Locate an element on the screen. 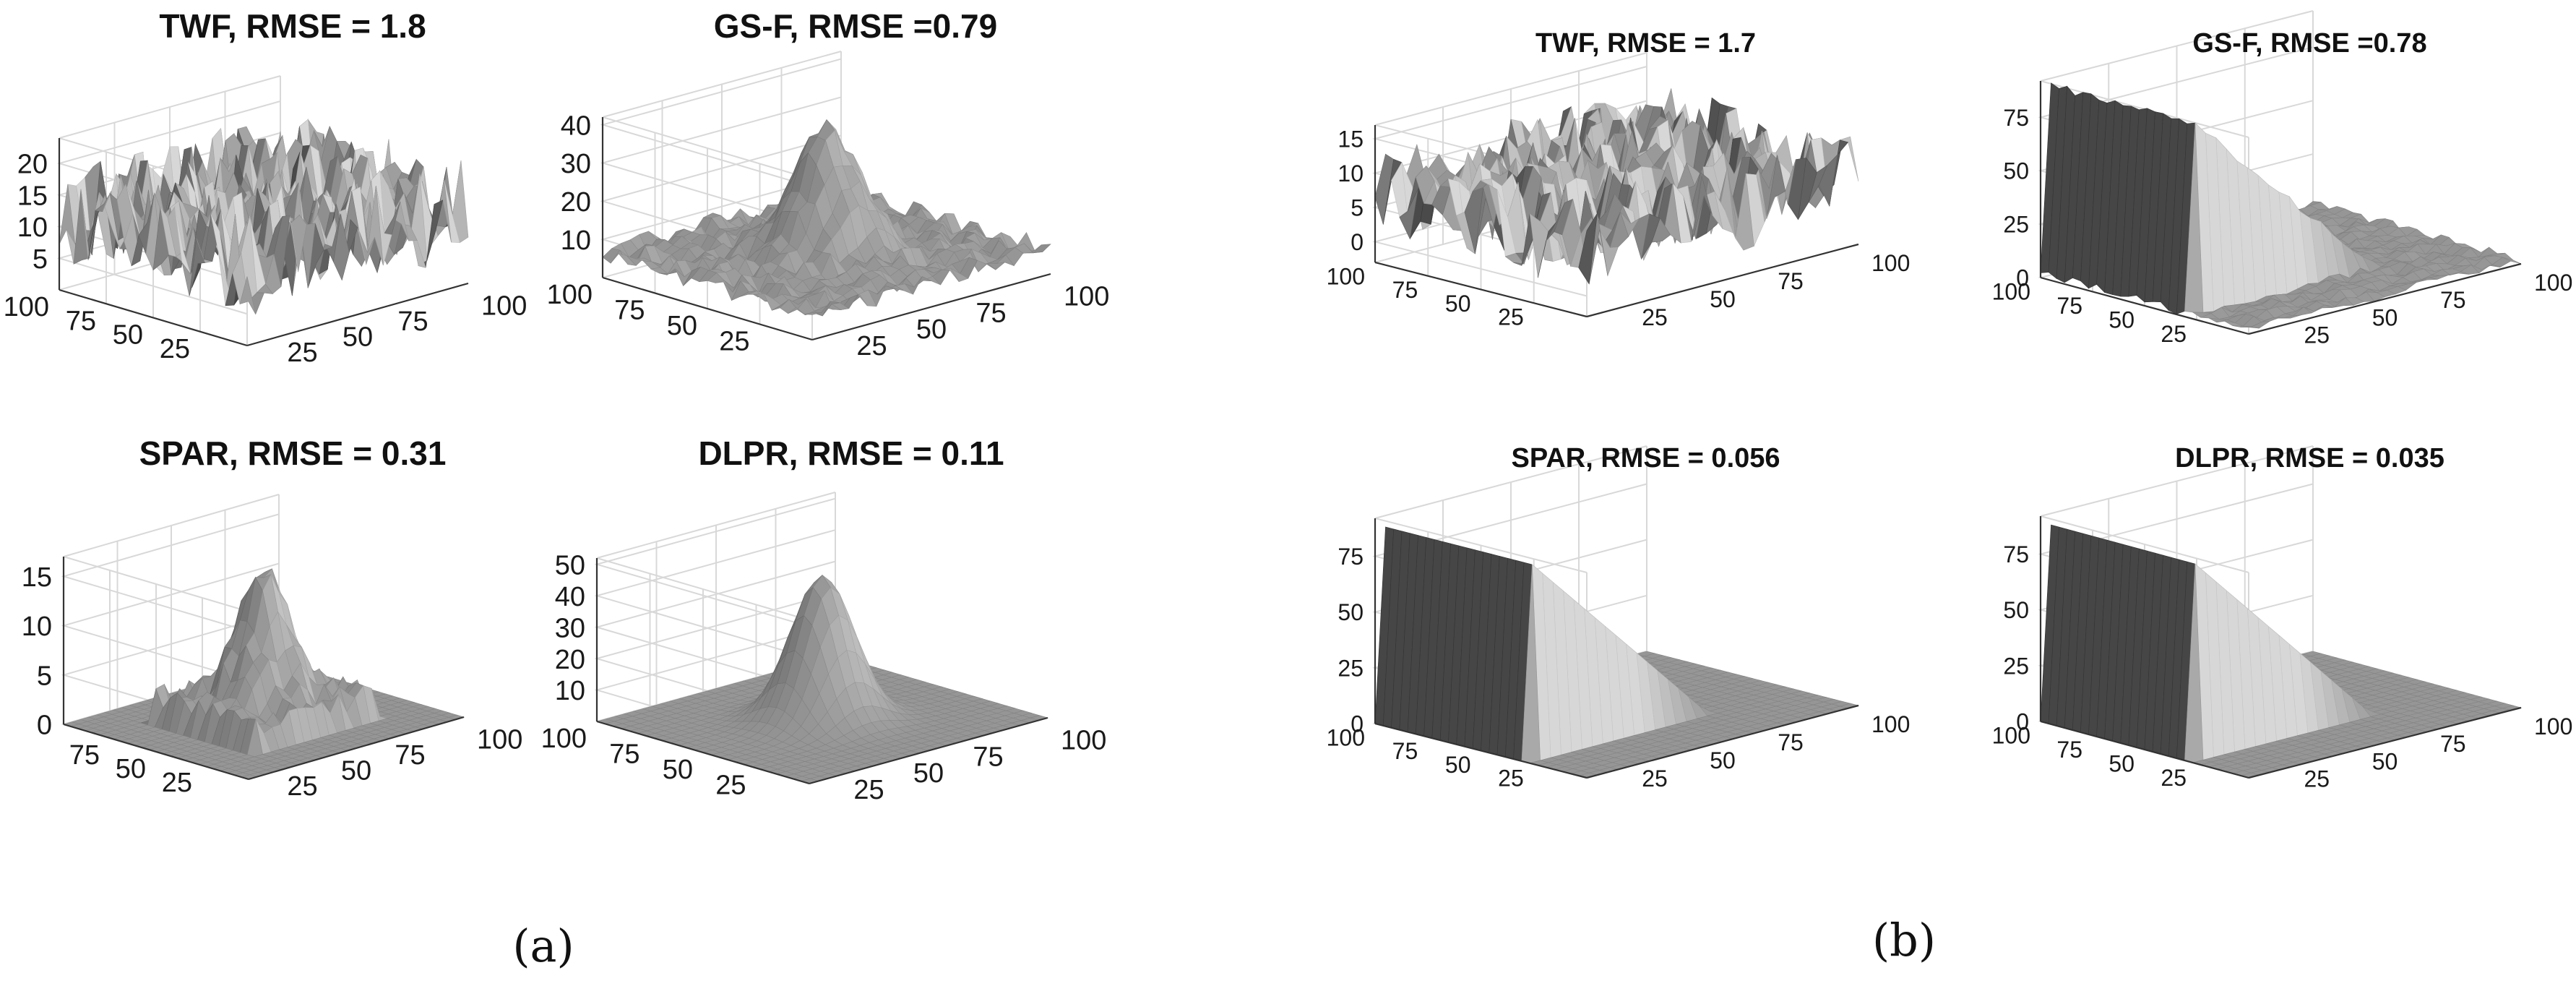 Image resolution: width=2576 pixels, height=986 pixels. panel-title: DLPR, RMSE = 0.11 is located at coordinates (851, 453).